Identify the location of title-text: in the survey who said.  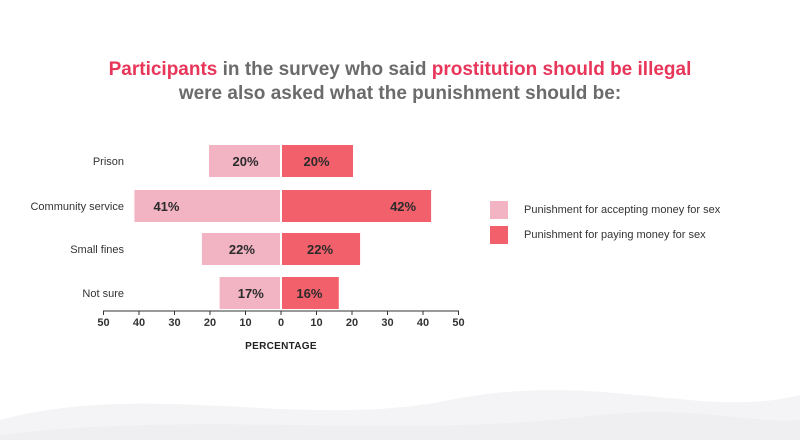
(324, 69).